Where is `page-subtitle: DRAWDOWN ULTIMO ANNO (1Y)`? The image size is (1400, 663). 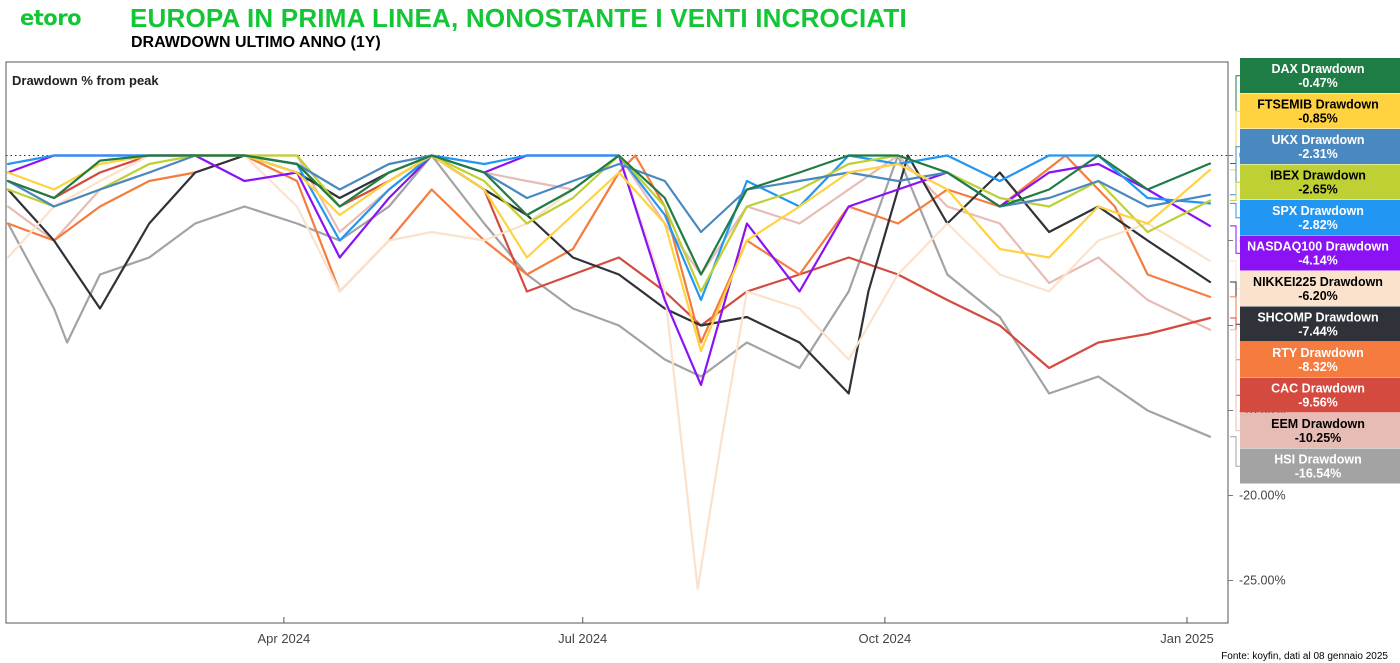
page-subtitle: DRAWDOWN ULTIMO ANNO (1Y) is located at coordinates (256, 42).